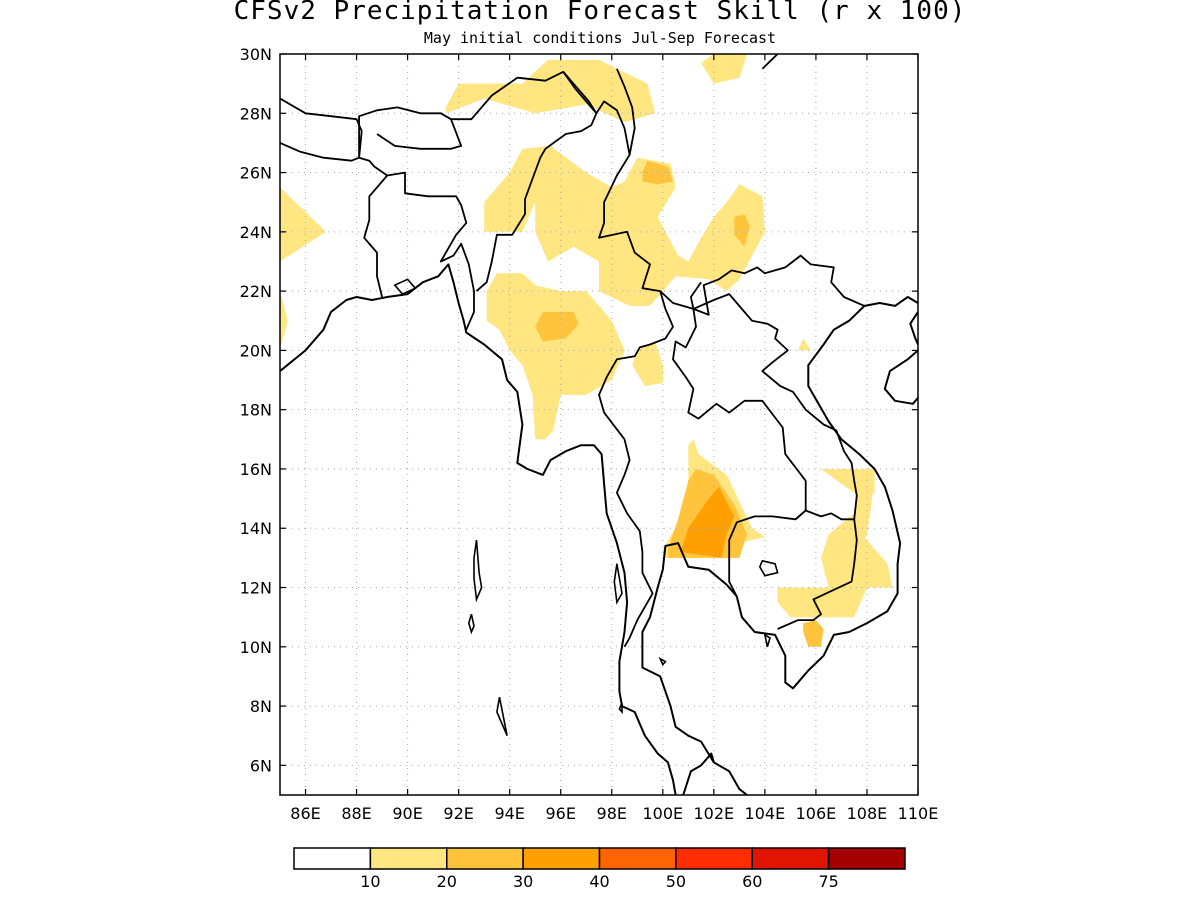 This screenshot has width=1200, height=900. I want to click on lat-tick-label: 10N, so click(256, 647).